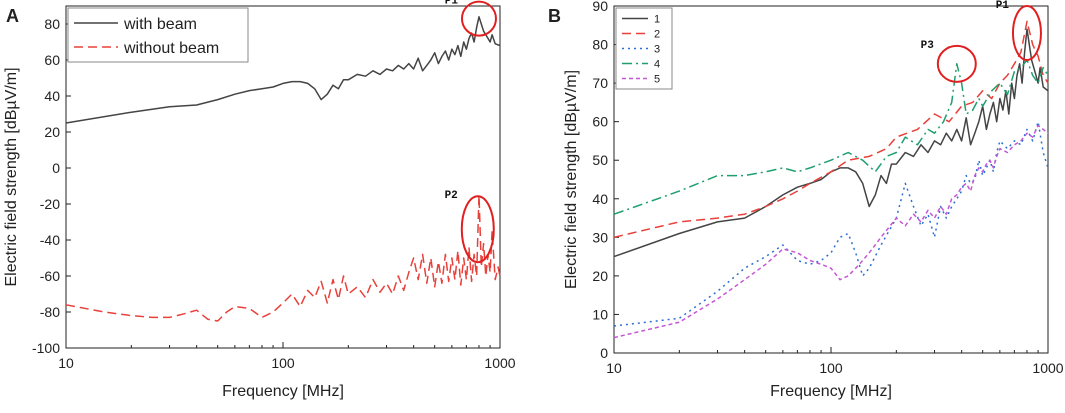  I want to click on panel-a-xlabel: Frequency [MHz], so click(283, 391).